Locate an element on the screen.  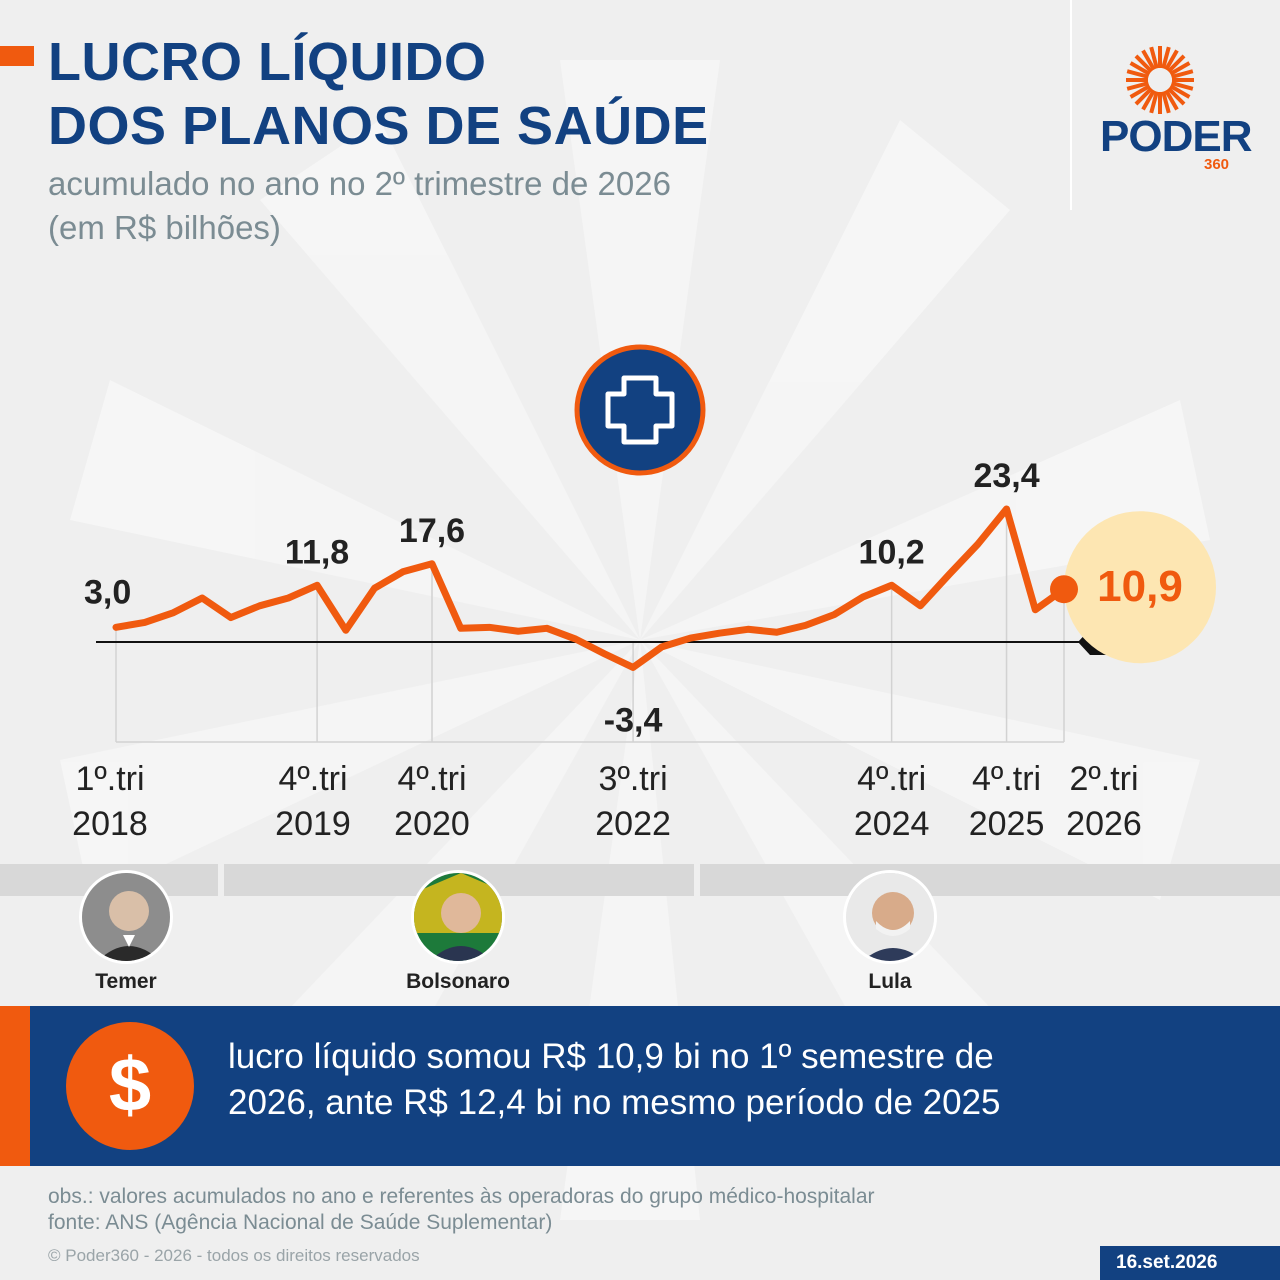
series-line is located at coordinates (590, 588).